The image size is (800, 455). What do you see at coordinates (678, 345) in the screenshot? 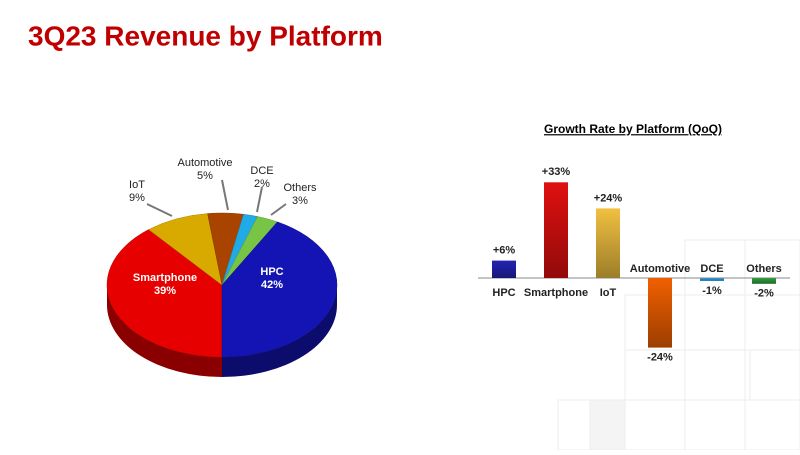
I see `background-tiles` at bounding box center [678, 345].